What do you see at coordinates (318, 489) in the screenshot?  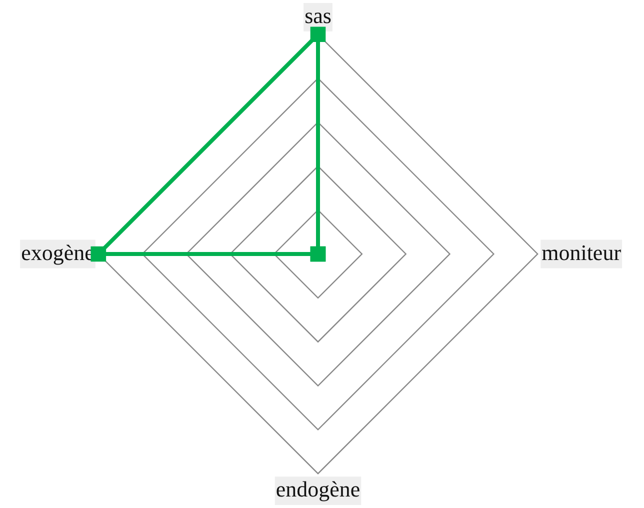 I see `spoke-label: endogène` at bounding box center [318, 489].